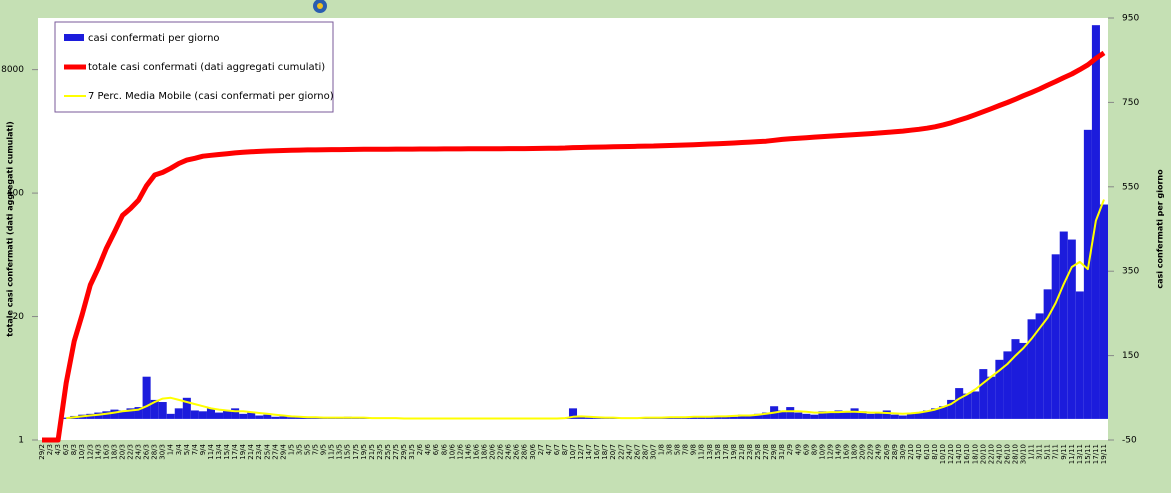 This screenshot has width=1171, height=493. Describe the element at coordinates (251, 451) in the screenshot. I see `x-tick-label: 21/4` at that location.